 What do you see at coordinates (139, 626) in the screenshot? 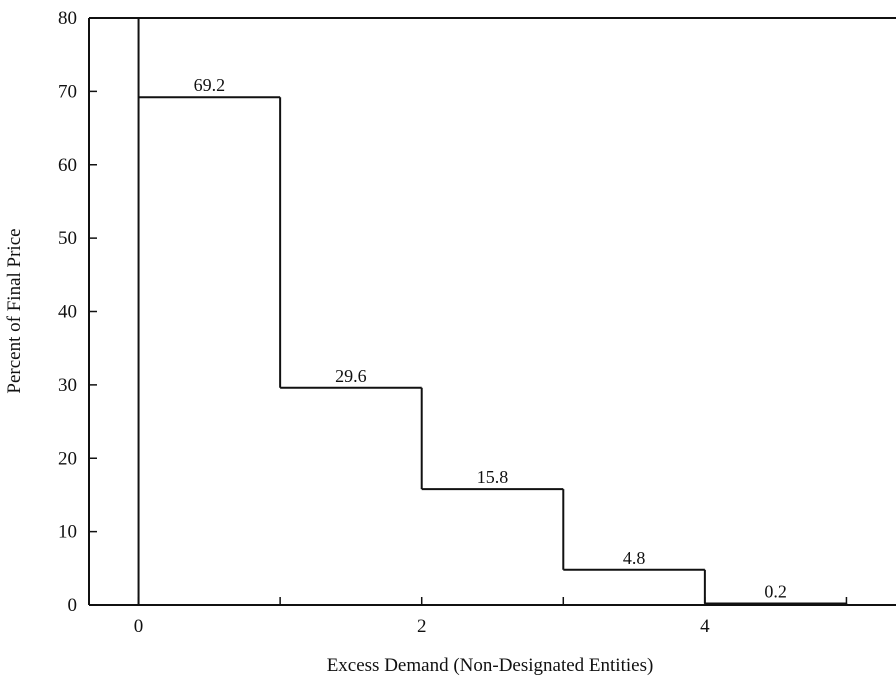
I see `x-tick-label: 0` at bounding box center [139, 626].